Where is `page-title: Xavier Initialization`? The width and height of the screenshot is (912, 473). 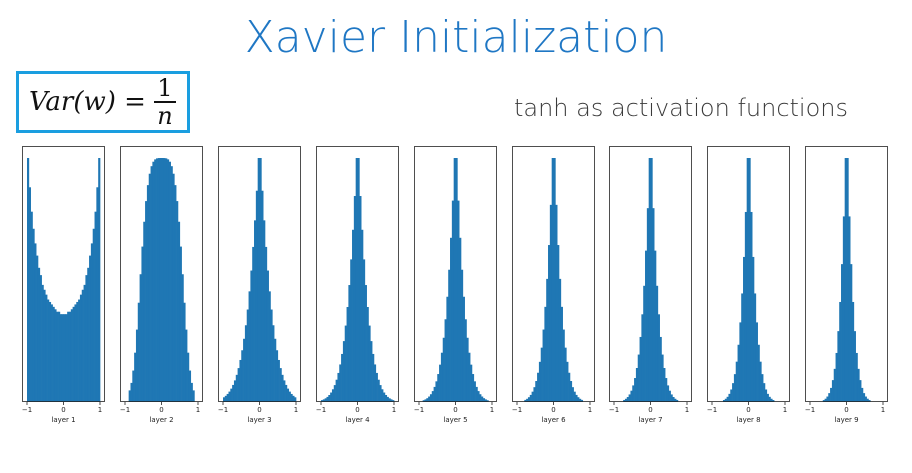 page-title: Xavier Initialization is located at coordinates (456, 37).